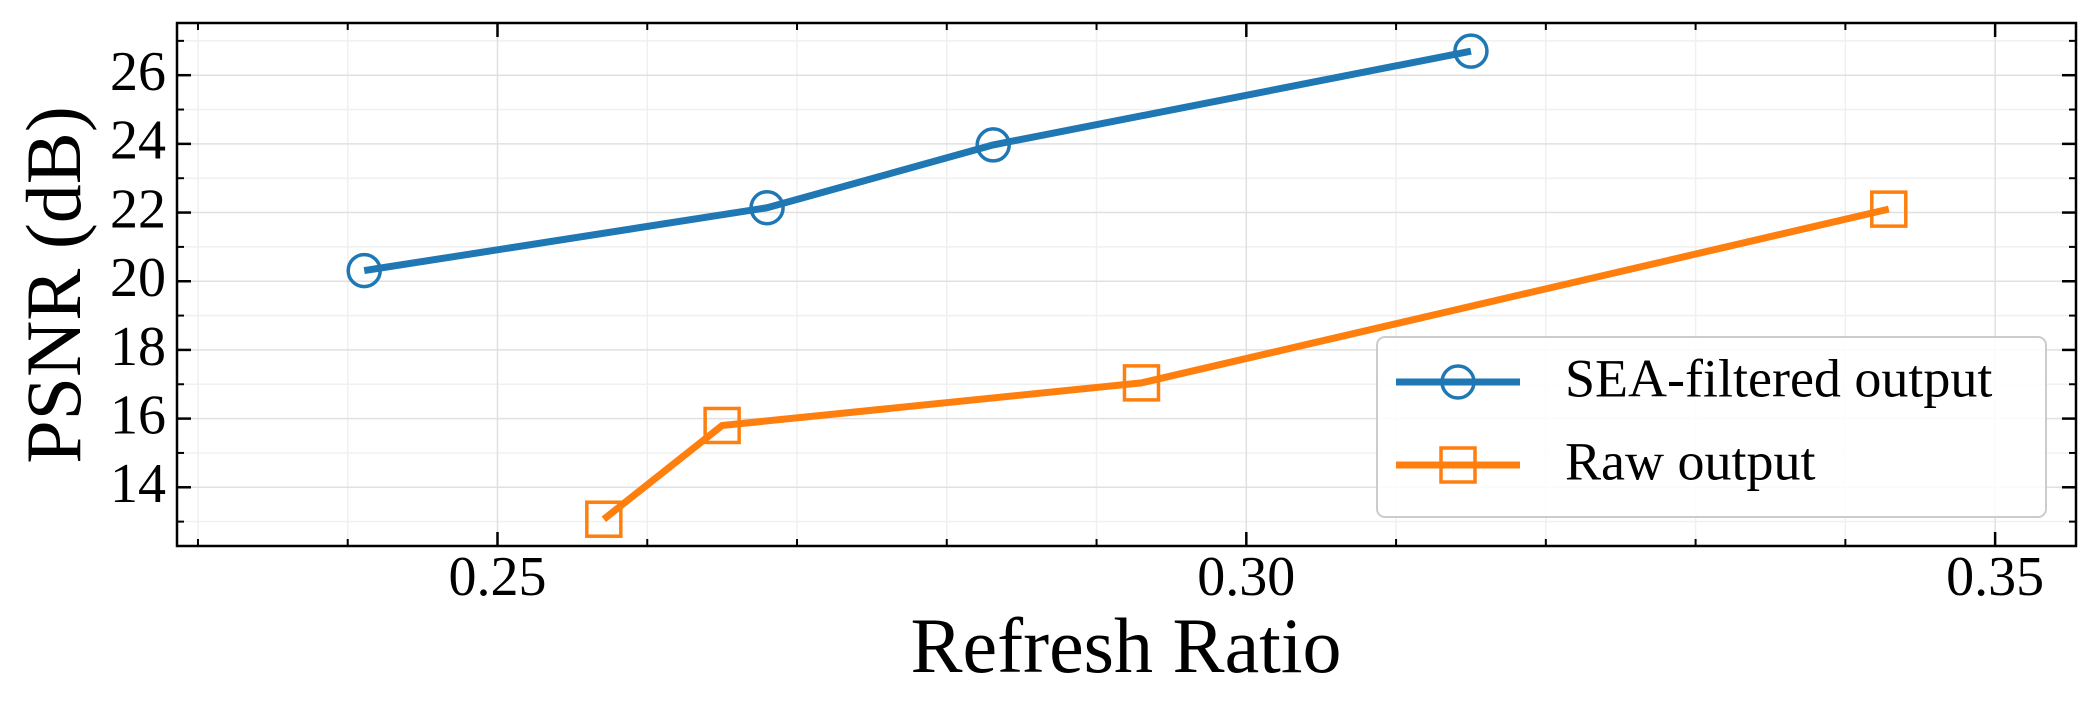 The width and height of the screenshot is (2100, 720). I want to click on x-axis-label: Refresh Ratio, so click(1125, 645).